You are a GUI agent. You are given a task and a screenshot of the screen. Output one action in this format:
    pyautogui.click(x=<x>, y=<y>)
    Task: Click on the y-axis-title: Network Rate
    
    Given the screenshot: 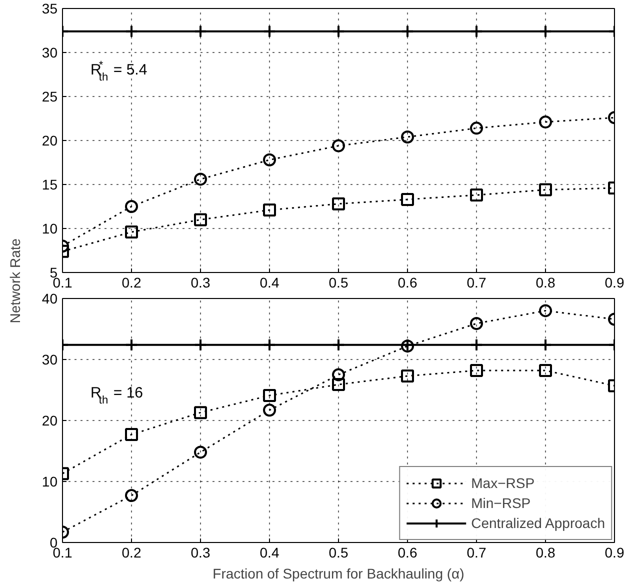 What is the action you would take?
    pyautogui.click(x=14, y=281)
    